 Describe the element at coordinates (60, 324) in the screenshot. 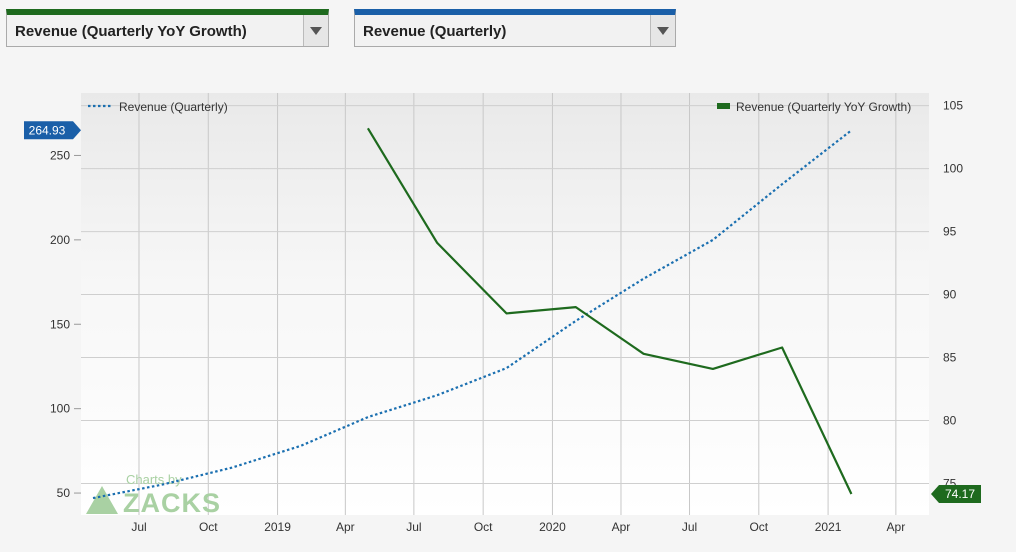

I see `left-tick-label: 150` at that location.